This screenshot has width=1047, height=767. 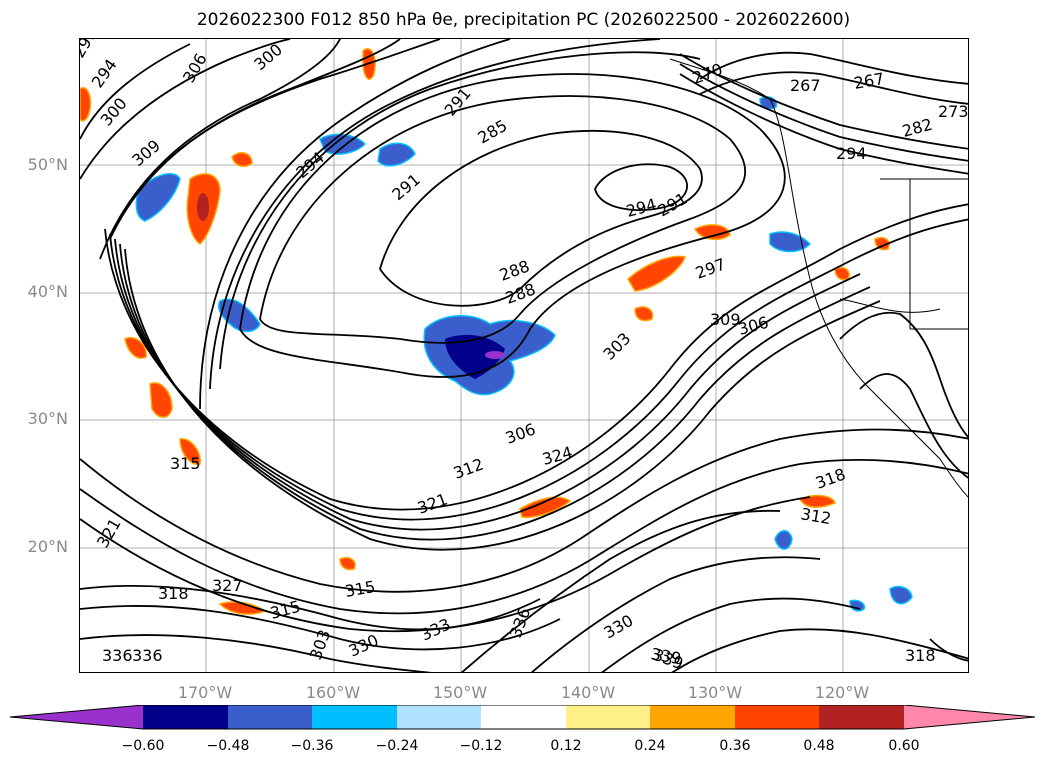 What do you see at coordinates (228, 746) in the screenshot?
I see `colorbar-tick: −0.48` at bounding box center [228, 746].